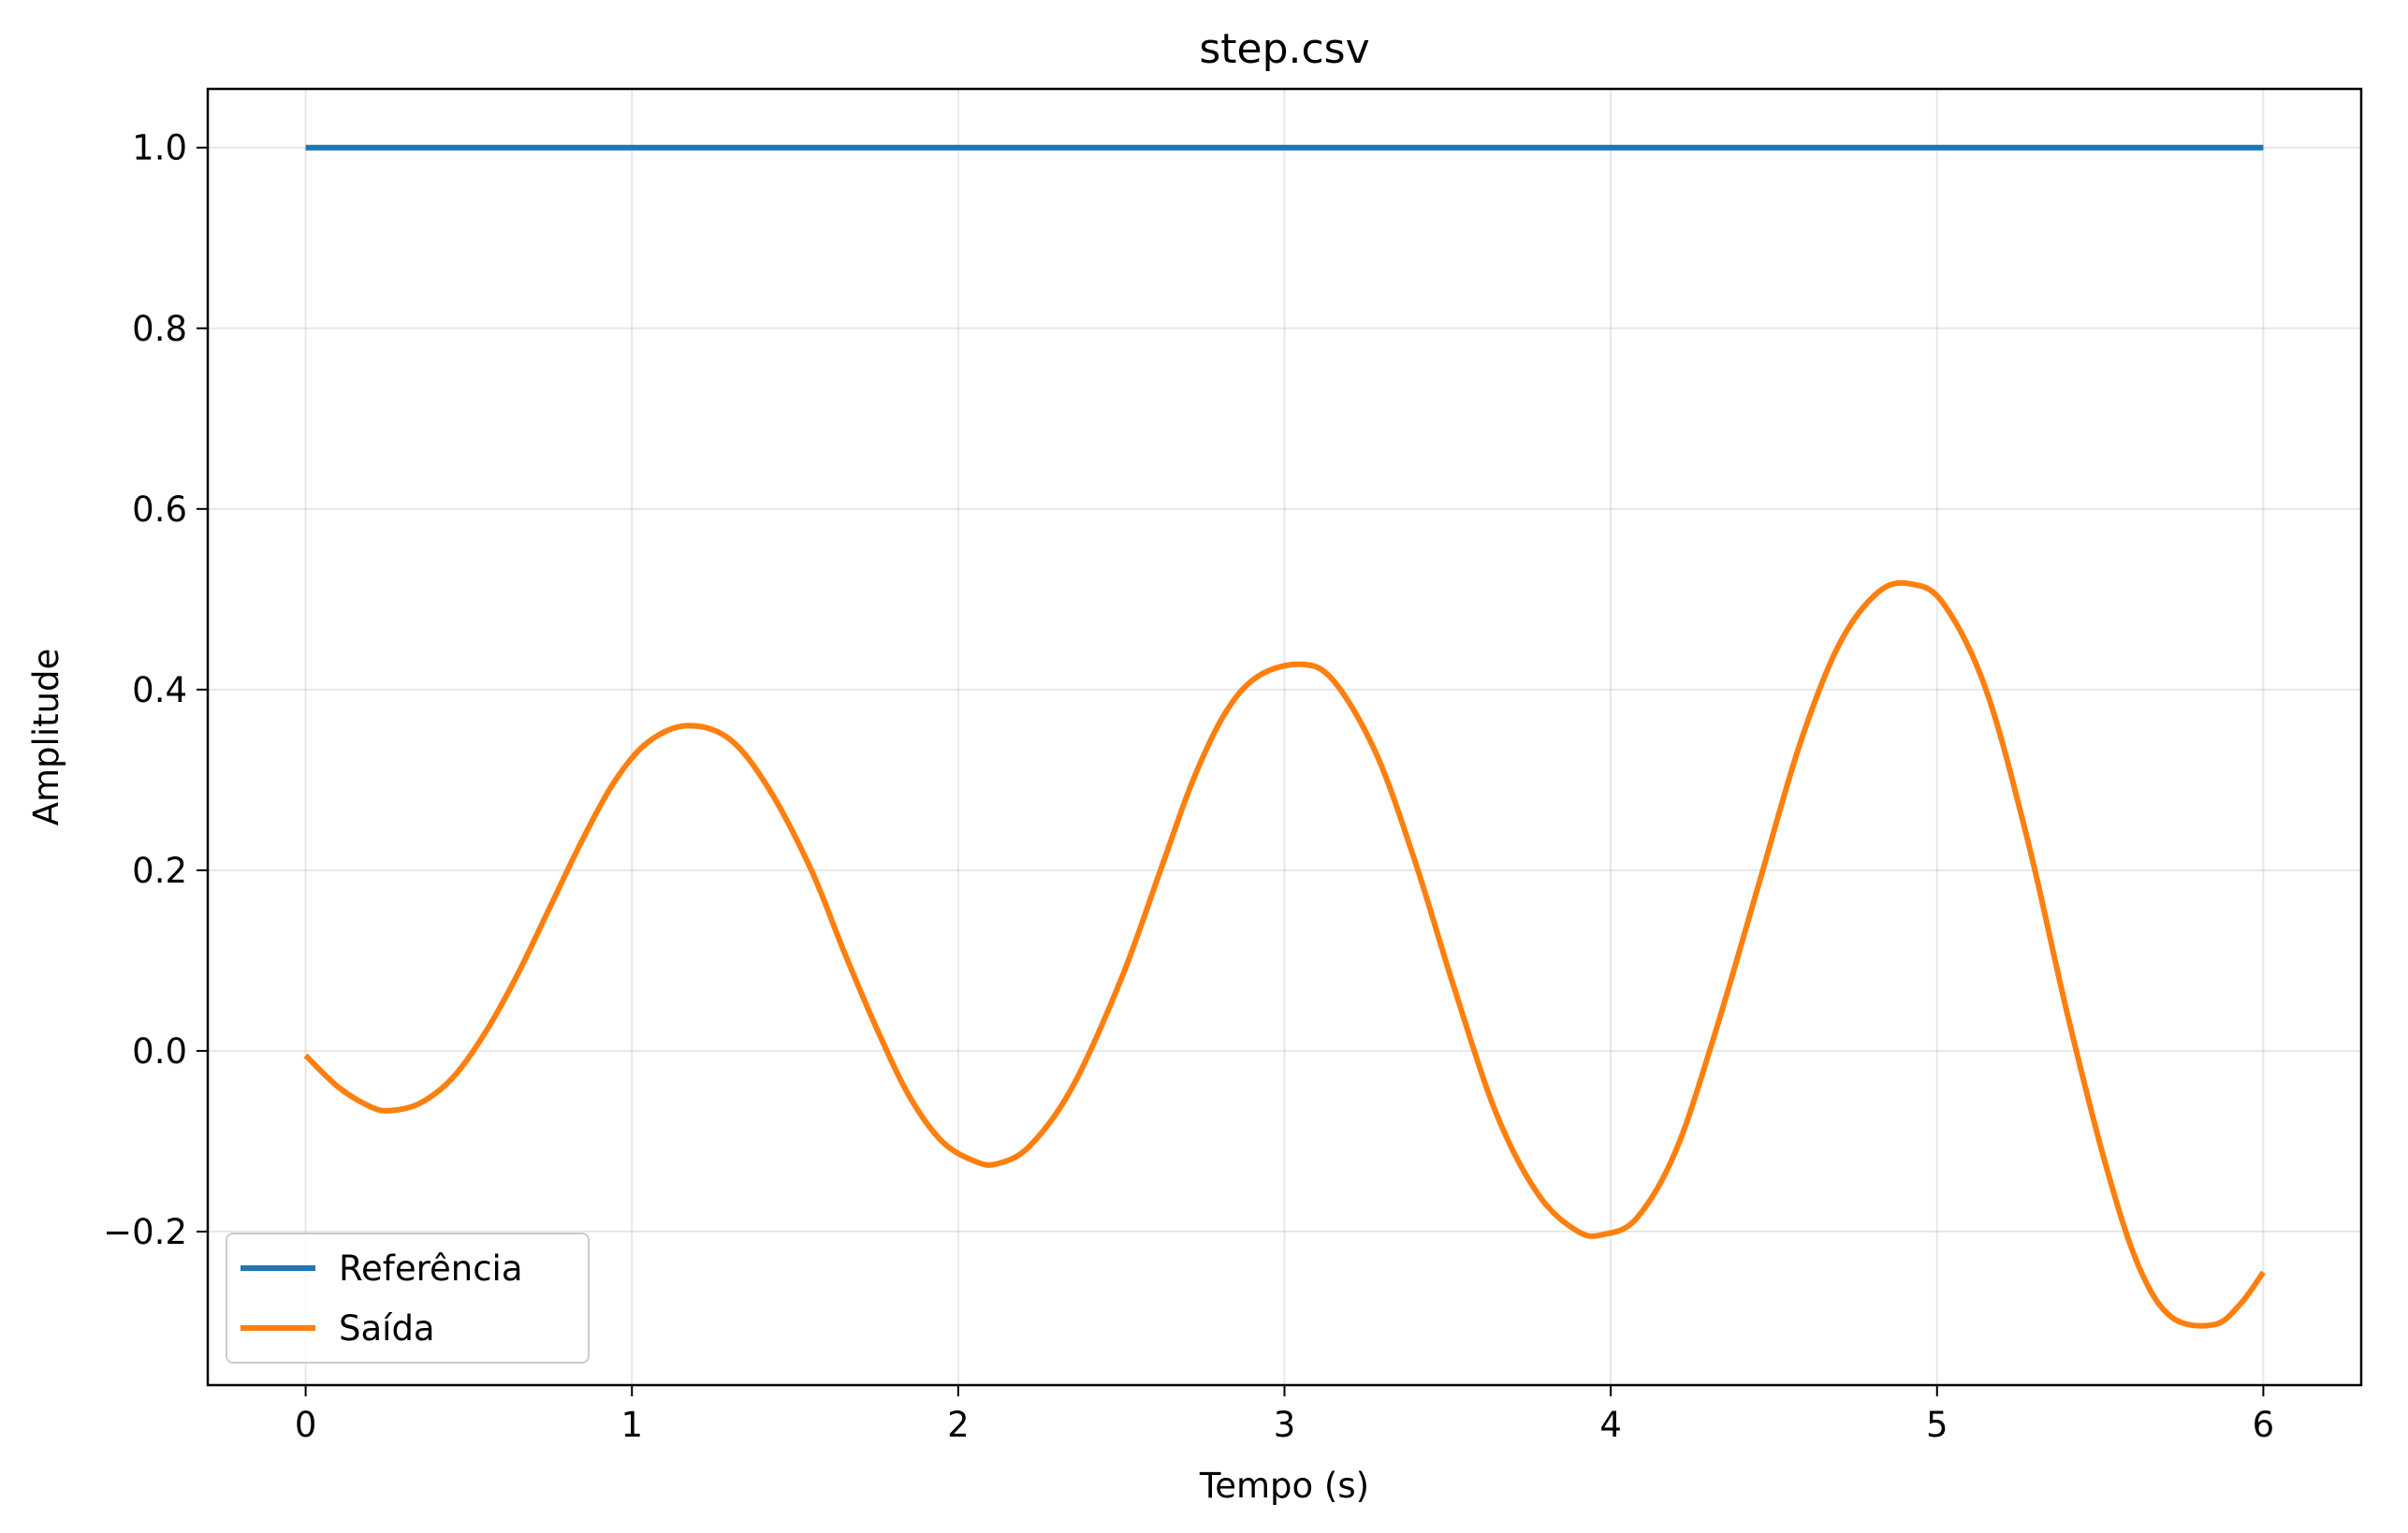 Image resolution: width=2408 pixels, height=1533 pixels. Describe the element at coordinates (159, 509) in the screenshot. I see `y-tick-label: 0.6` at that location.